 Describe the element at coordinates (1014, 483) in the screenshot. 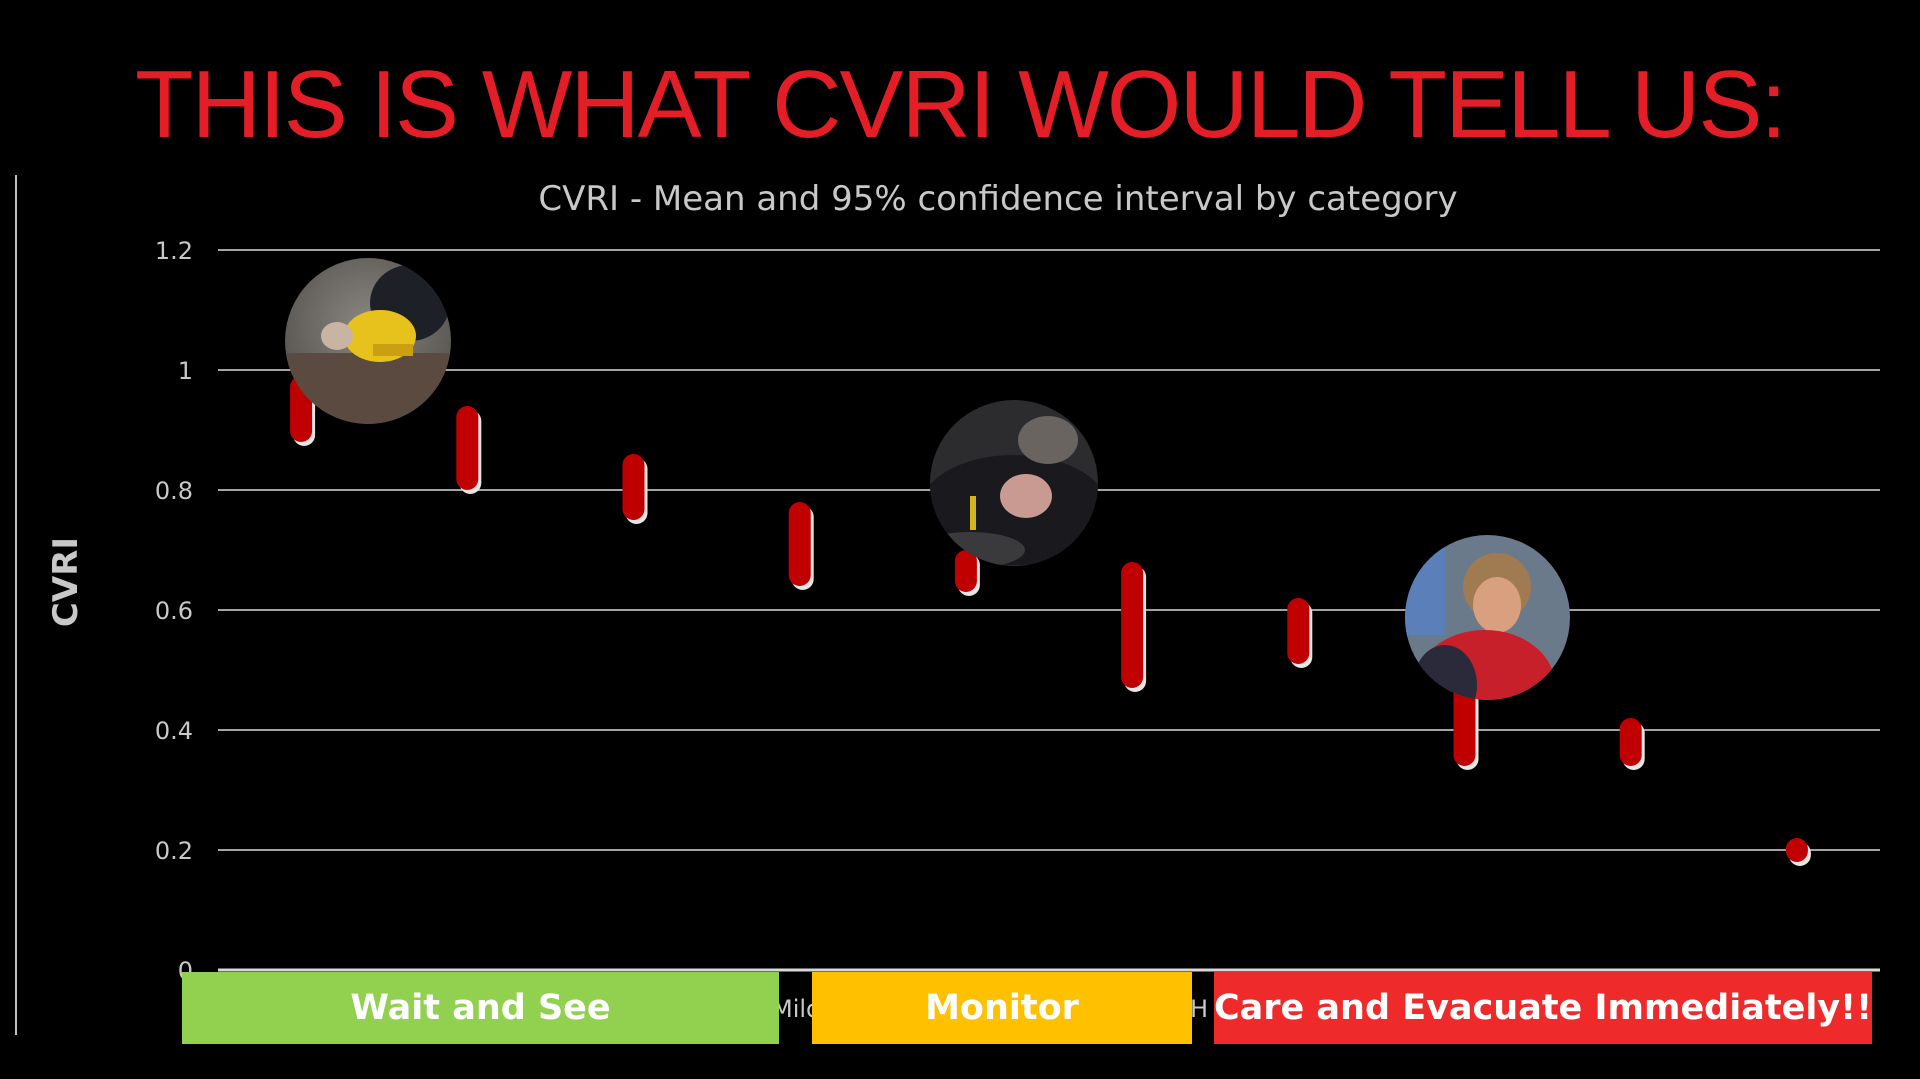

I see `casualty-photo-bald-man` at that location.